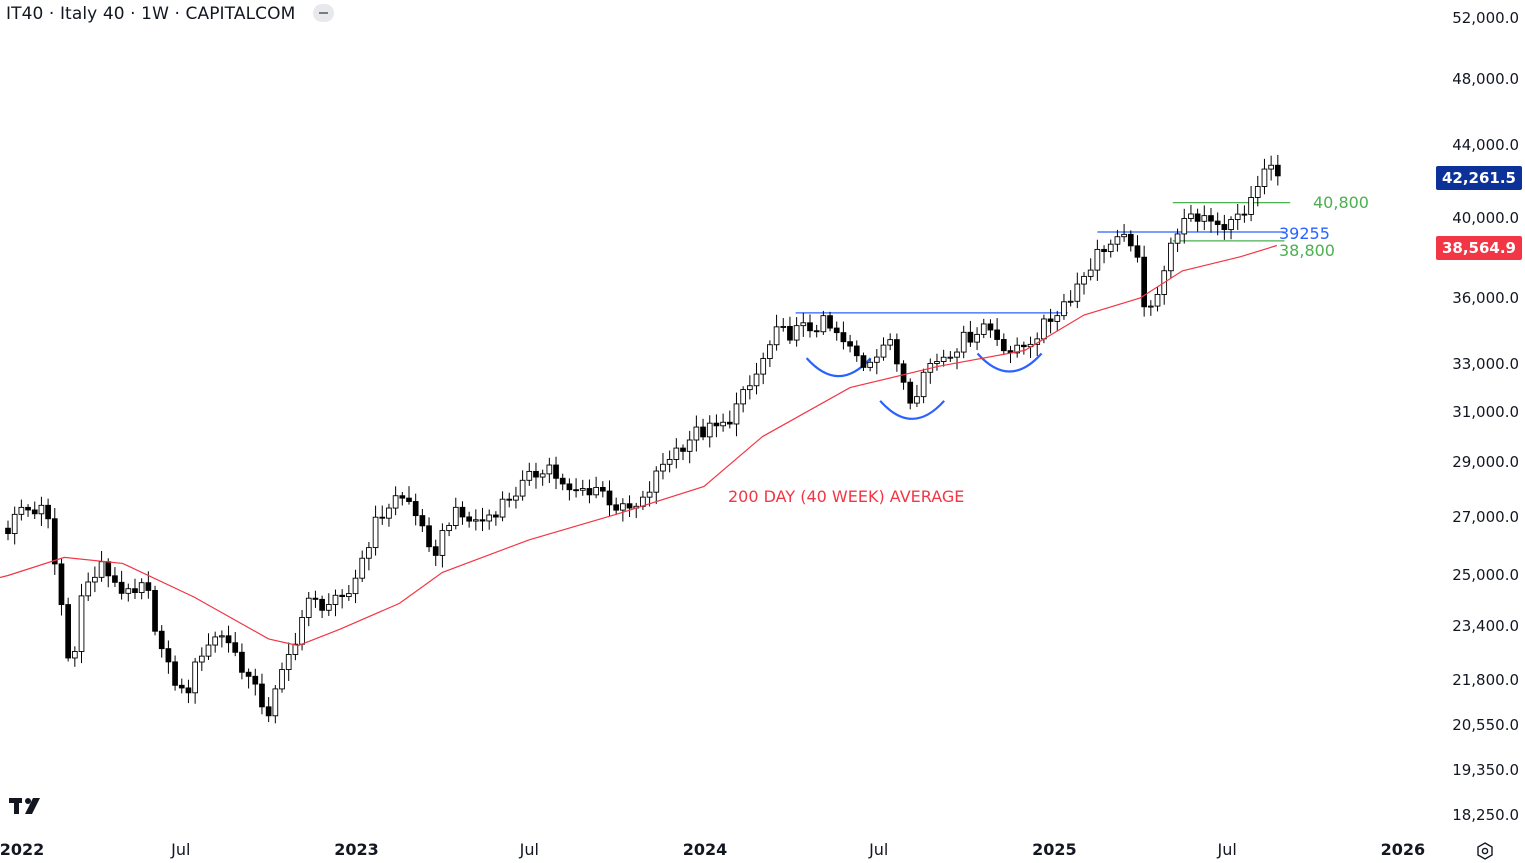 This screenshot has height=863, width=1525. I want to click on symbol-title: IT40 · Italy 40 · 1W · CAPITALCOM, so click(151, 14).